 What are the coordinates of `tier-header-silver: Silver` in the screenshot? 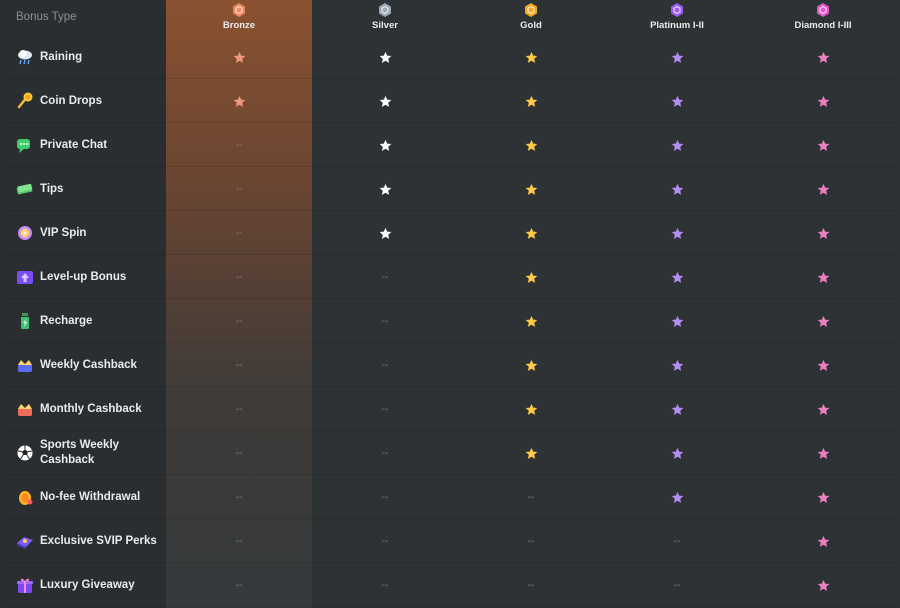 It's located at (385, 16).